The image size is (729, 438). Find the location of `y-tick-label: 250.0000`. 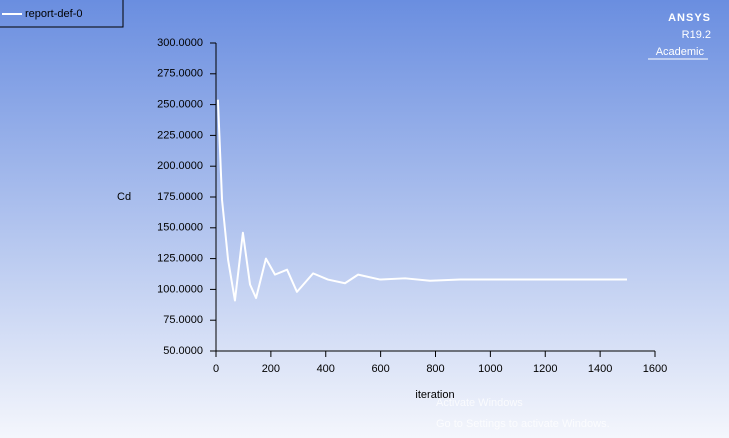

y-tick-label: 250.0000 is located at coordinates (180, 105).